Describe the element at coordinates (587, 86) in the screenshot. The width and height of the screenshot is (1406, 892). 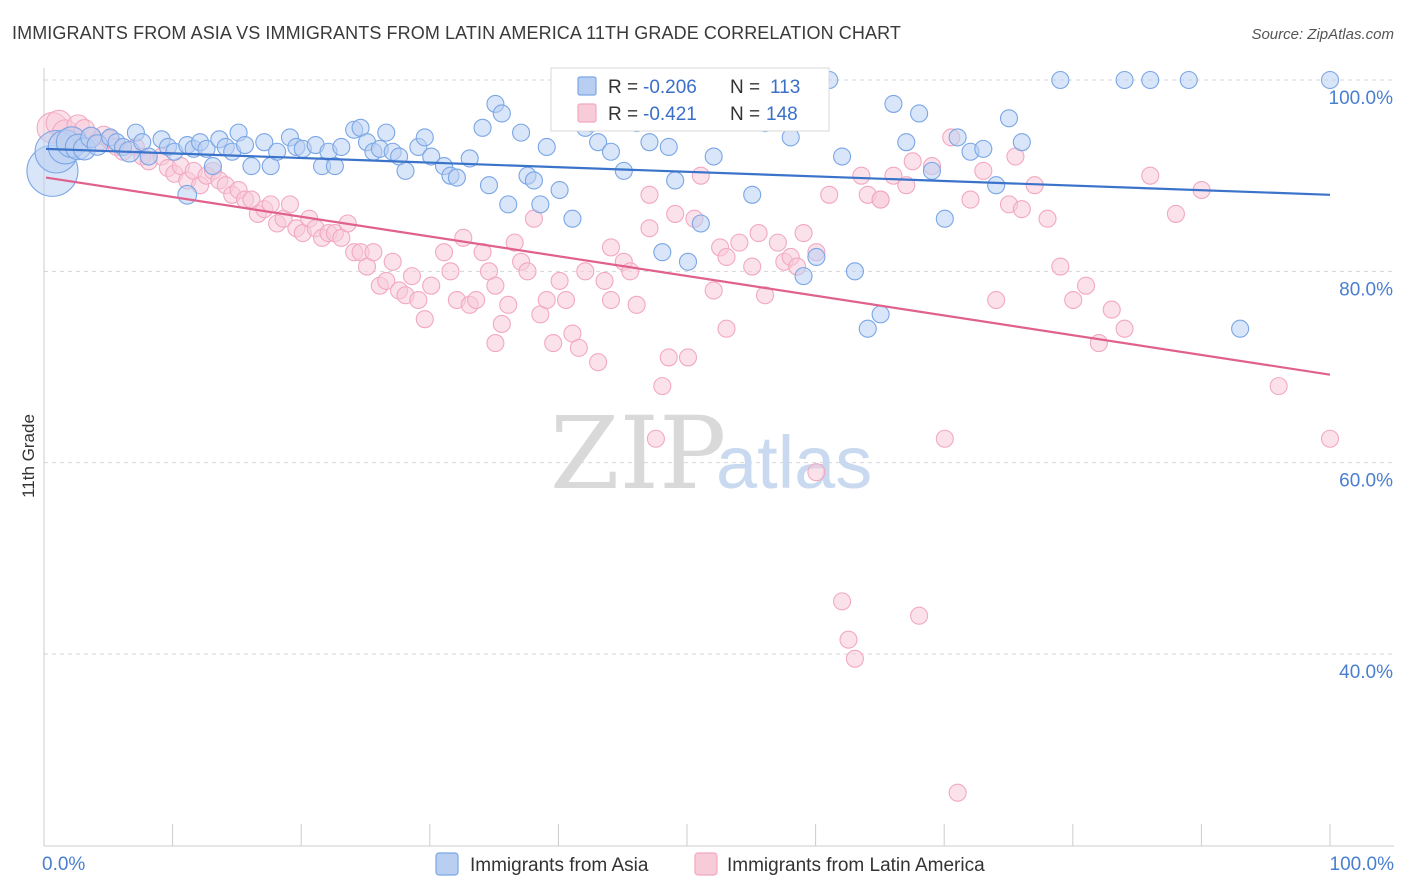
I see `asia-swatch-icon` at that location.